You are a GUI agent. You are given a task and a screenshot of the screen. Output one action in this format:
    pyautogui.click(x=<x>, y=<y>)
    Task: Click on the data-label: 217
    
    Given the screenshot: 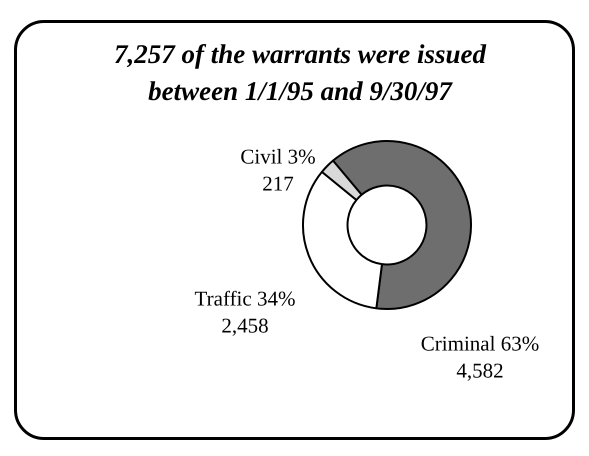 What is the action you would take?
    pyautogui.click(x=278, y=184)
    